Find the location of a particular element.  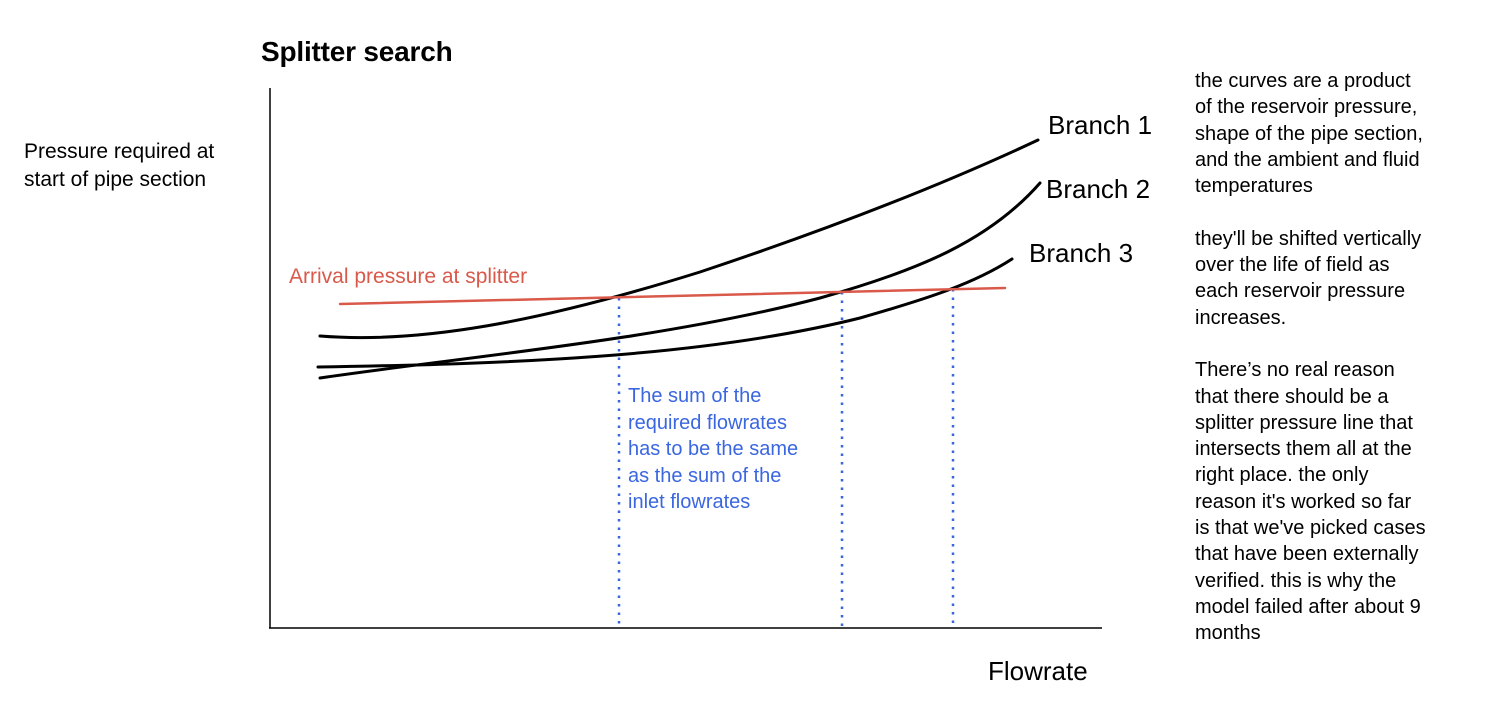

side-note-line: shape of the pipe section, is located at coordinates (1309, 133).